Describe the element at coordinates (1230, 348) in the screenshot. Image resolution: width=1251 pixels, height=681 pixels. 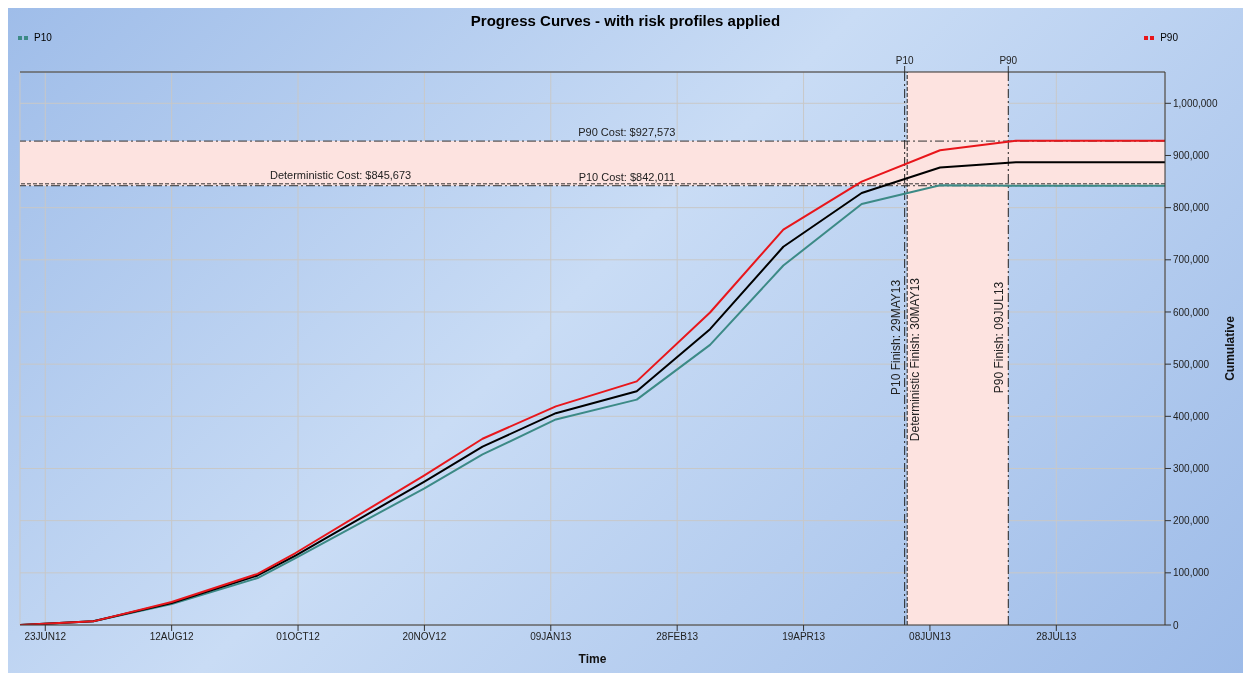
I see `y-axis-title: Cumulative` at that location.